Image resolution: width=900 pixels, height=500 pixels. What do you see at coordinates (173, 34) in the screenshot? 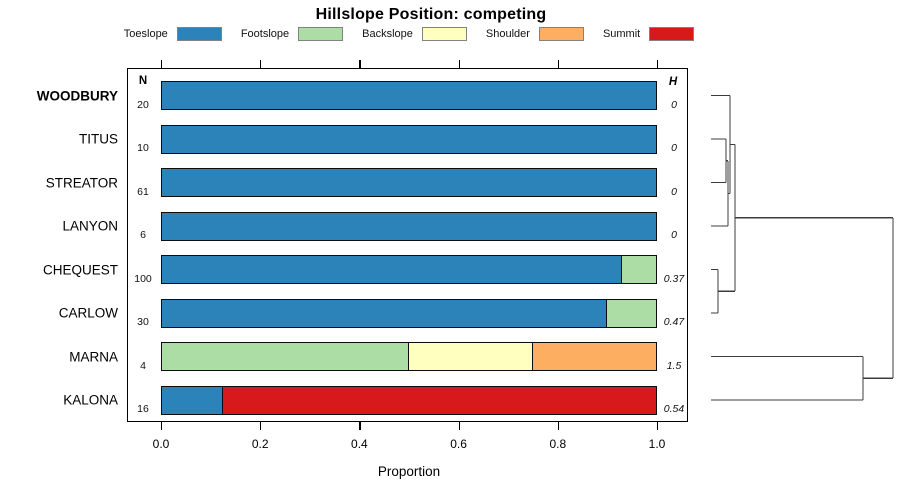
I see `legend-item: Toeslope` at bounding box center [173, 34].